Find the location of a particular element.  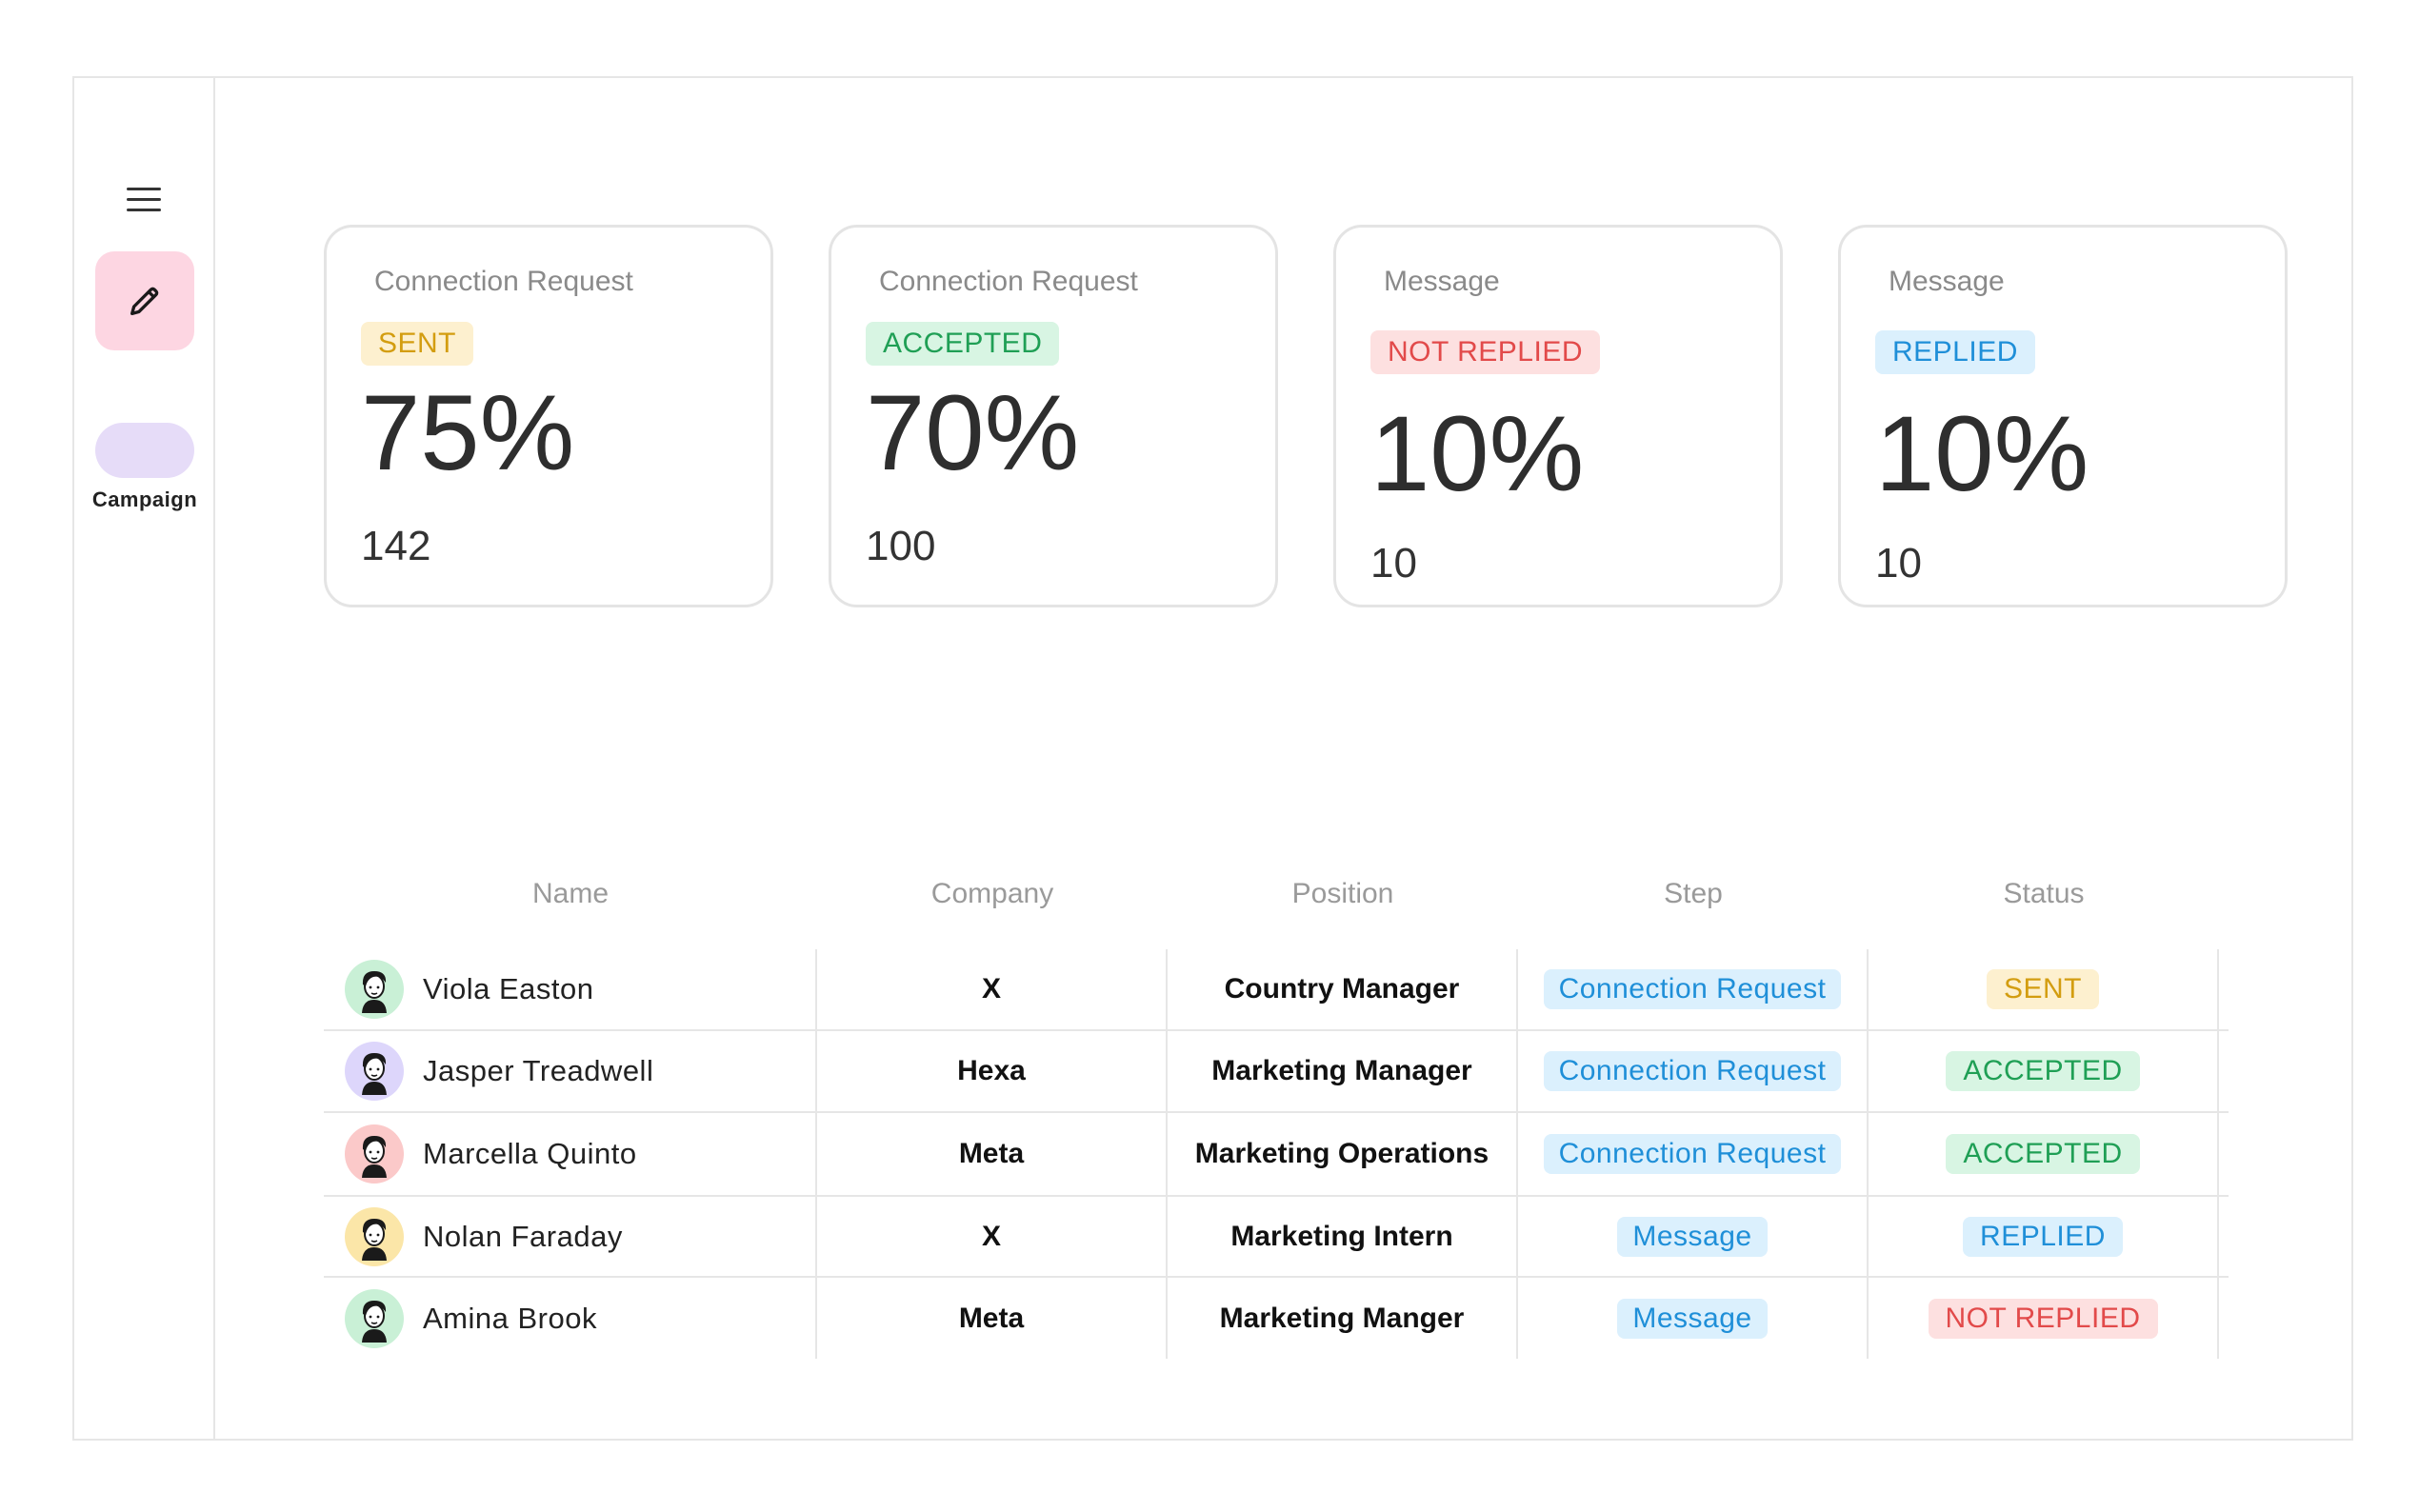

cell-name: Nolan Faraday is located at coordinates (570, 1236).